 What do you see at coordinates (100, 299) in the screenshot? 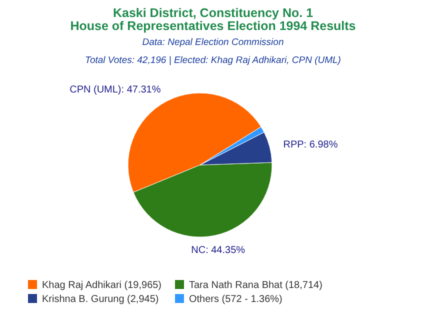
I see `legend-label: Krishna B. Gurung (2,945)` at bounding box center [100, 299].